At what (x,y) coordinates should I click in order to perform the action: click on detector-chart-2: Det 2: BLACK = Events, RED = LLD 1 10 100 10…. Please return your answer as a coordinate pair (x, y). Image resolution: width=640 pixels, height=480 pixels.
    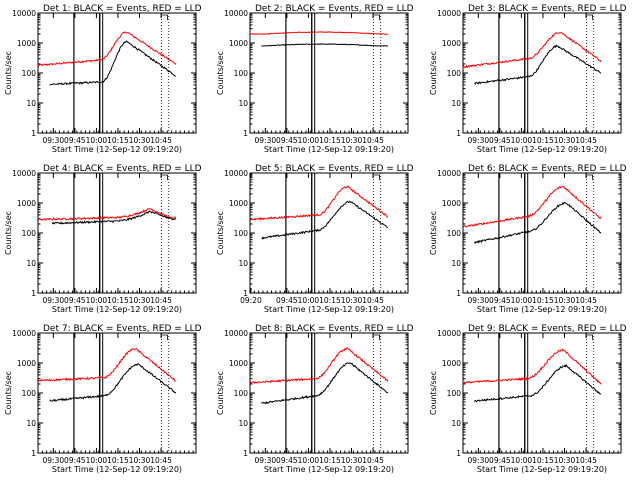
    Looking at the image, I should click on (315, 79).